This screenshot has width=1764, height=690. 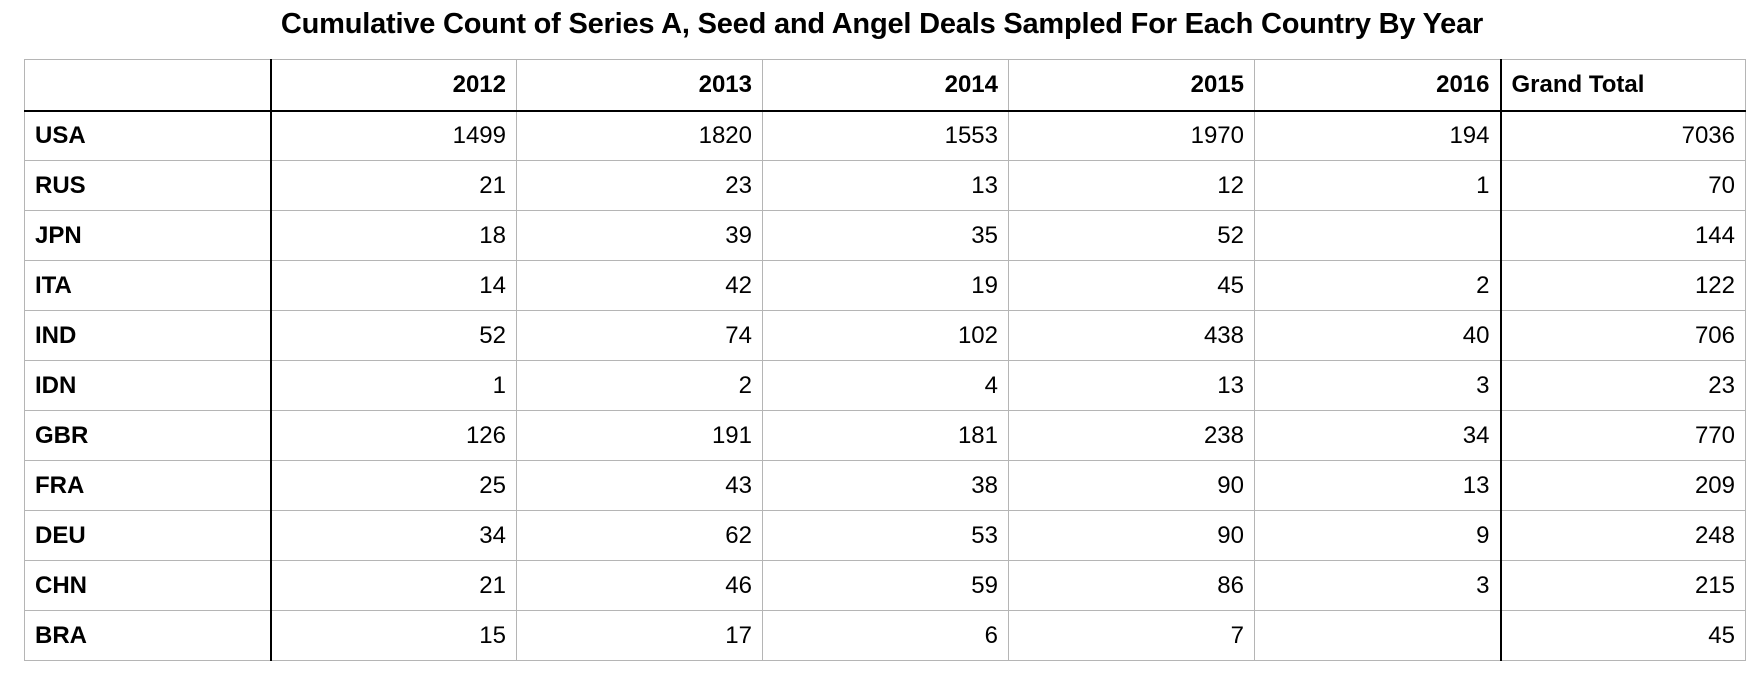 I want to click on grand-total-cell: 144, so click(x=1623, y=235).